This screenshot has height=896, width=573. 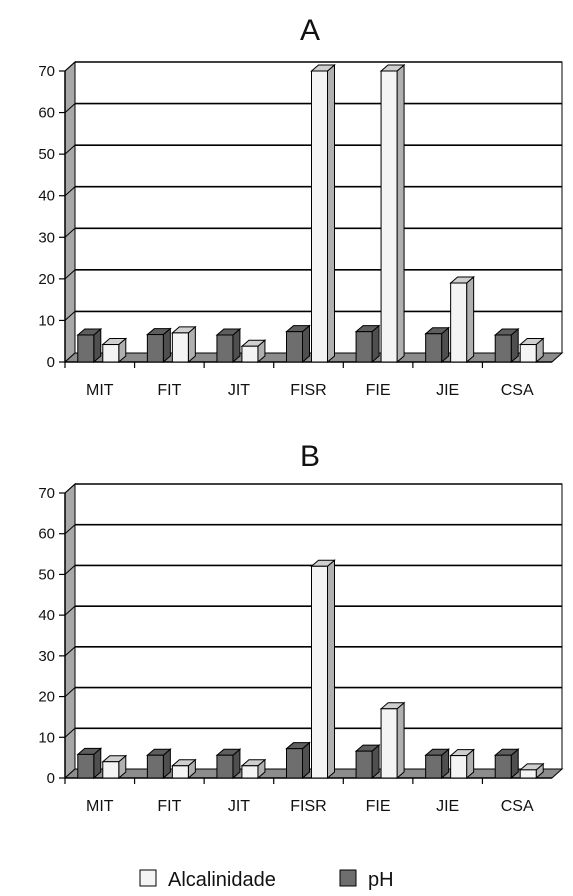 What do you see at coordinates (222, 880) in the screenshot?
I see `legend-label: Alcalinidade` at bounding box center [222, 880].